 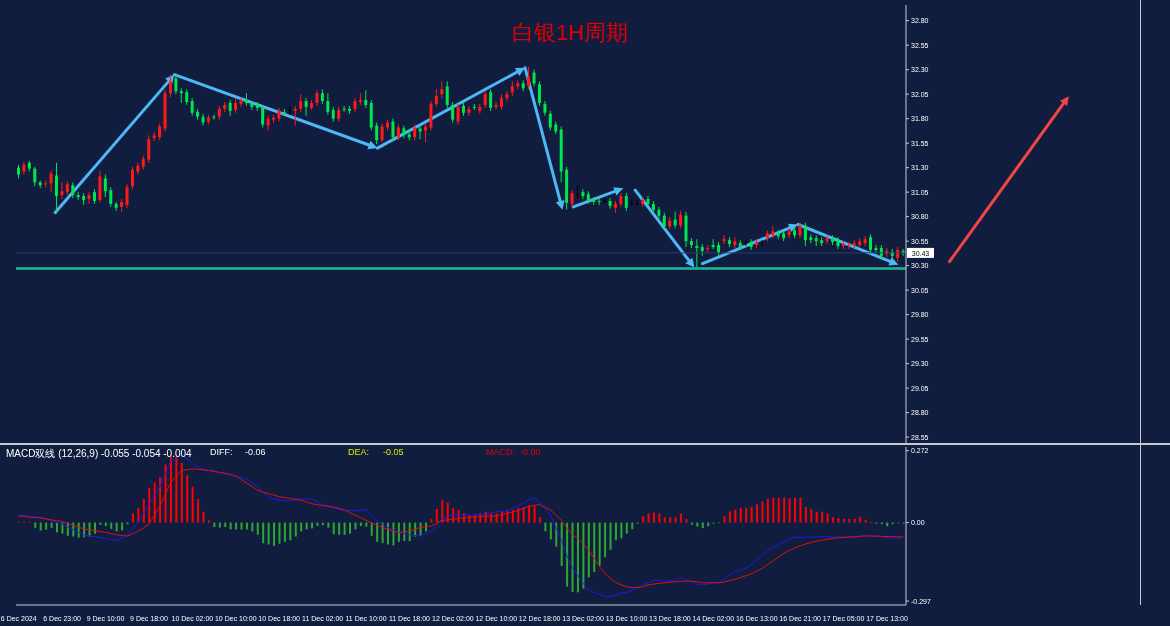 What do you see at coordinates (255, 452) in the screenshot?
I see `annotation: -0.06` at bounding box center [255, 452].